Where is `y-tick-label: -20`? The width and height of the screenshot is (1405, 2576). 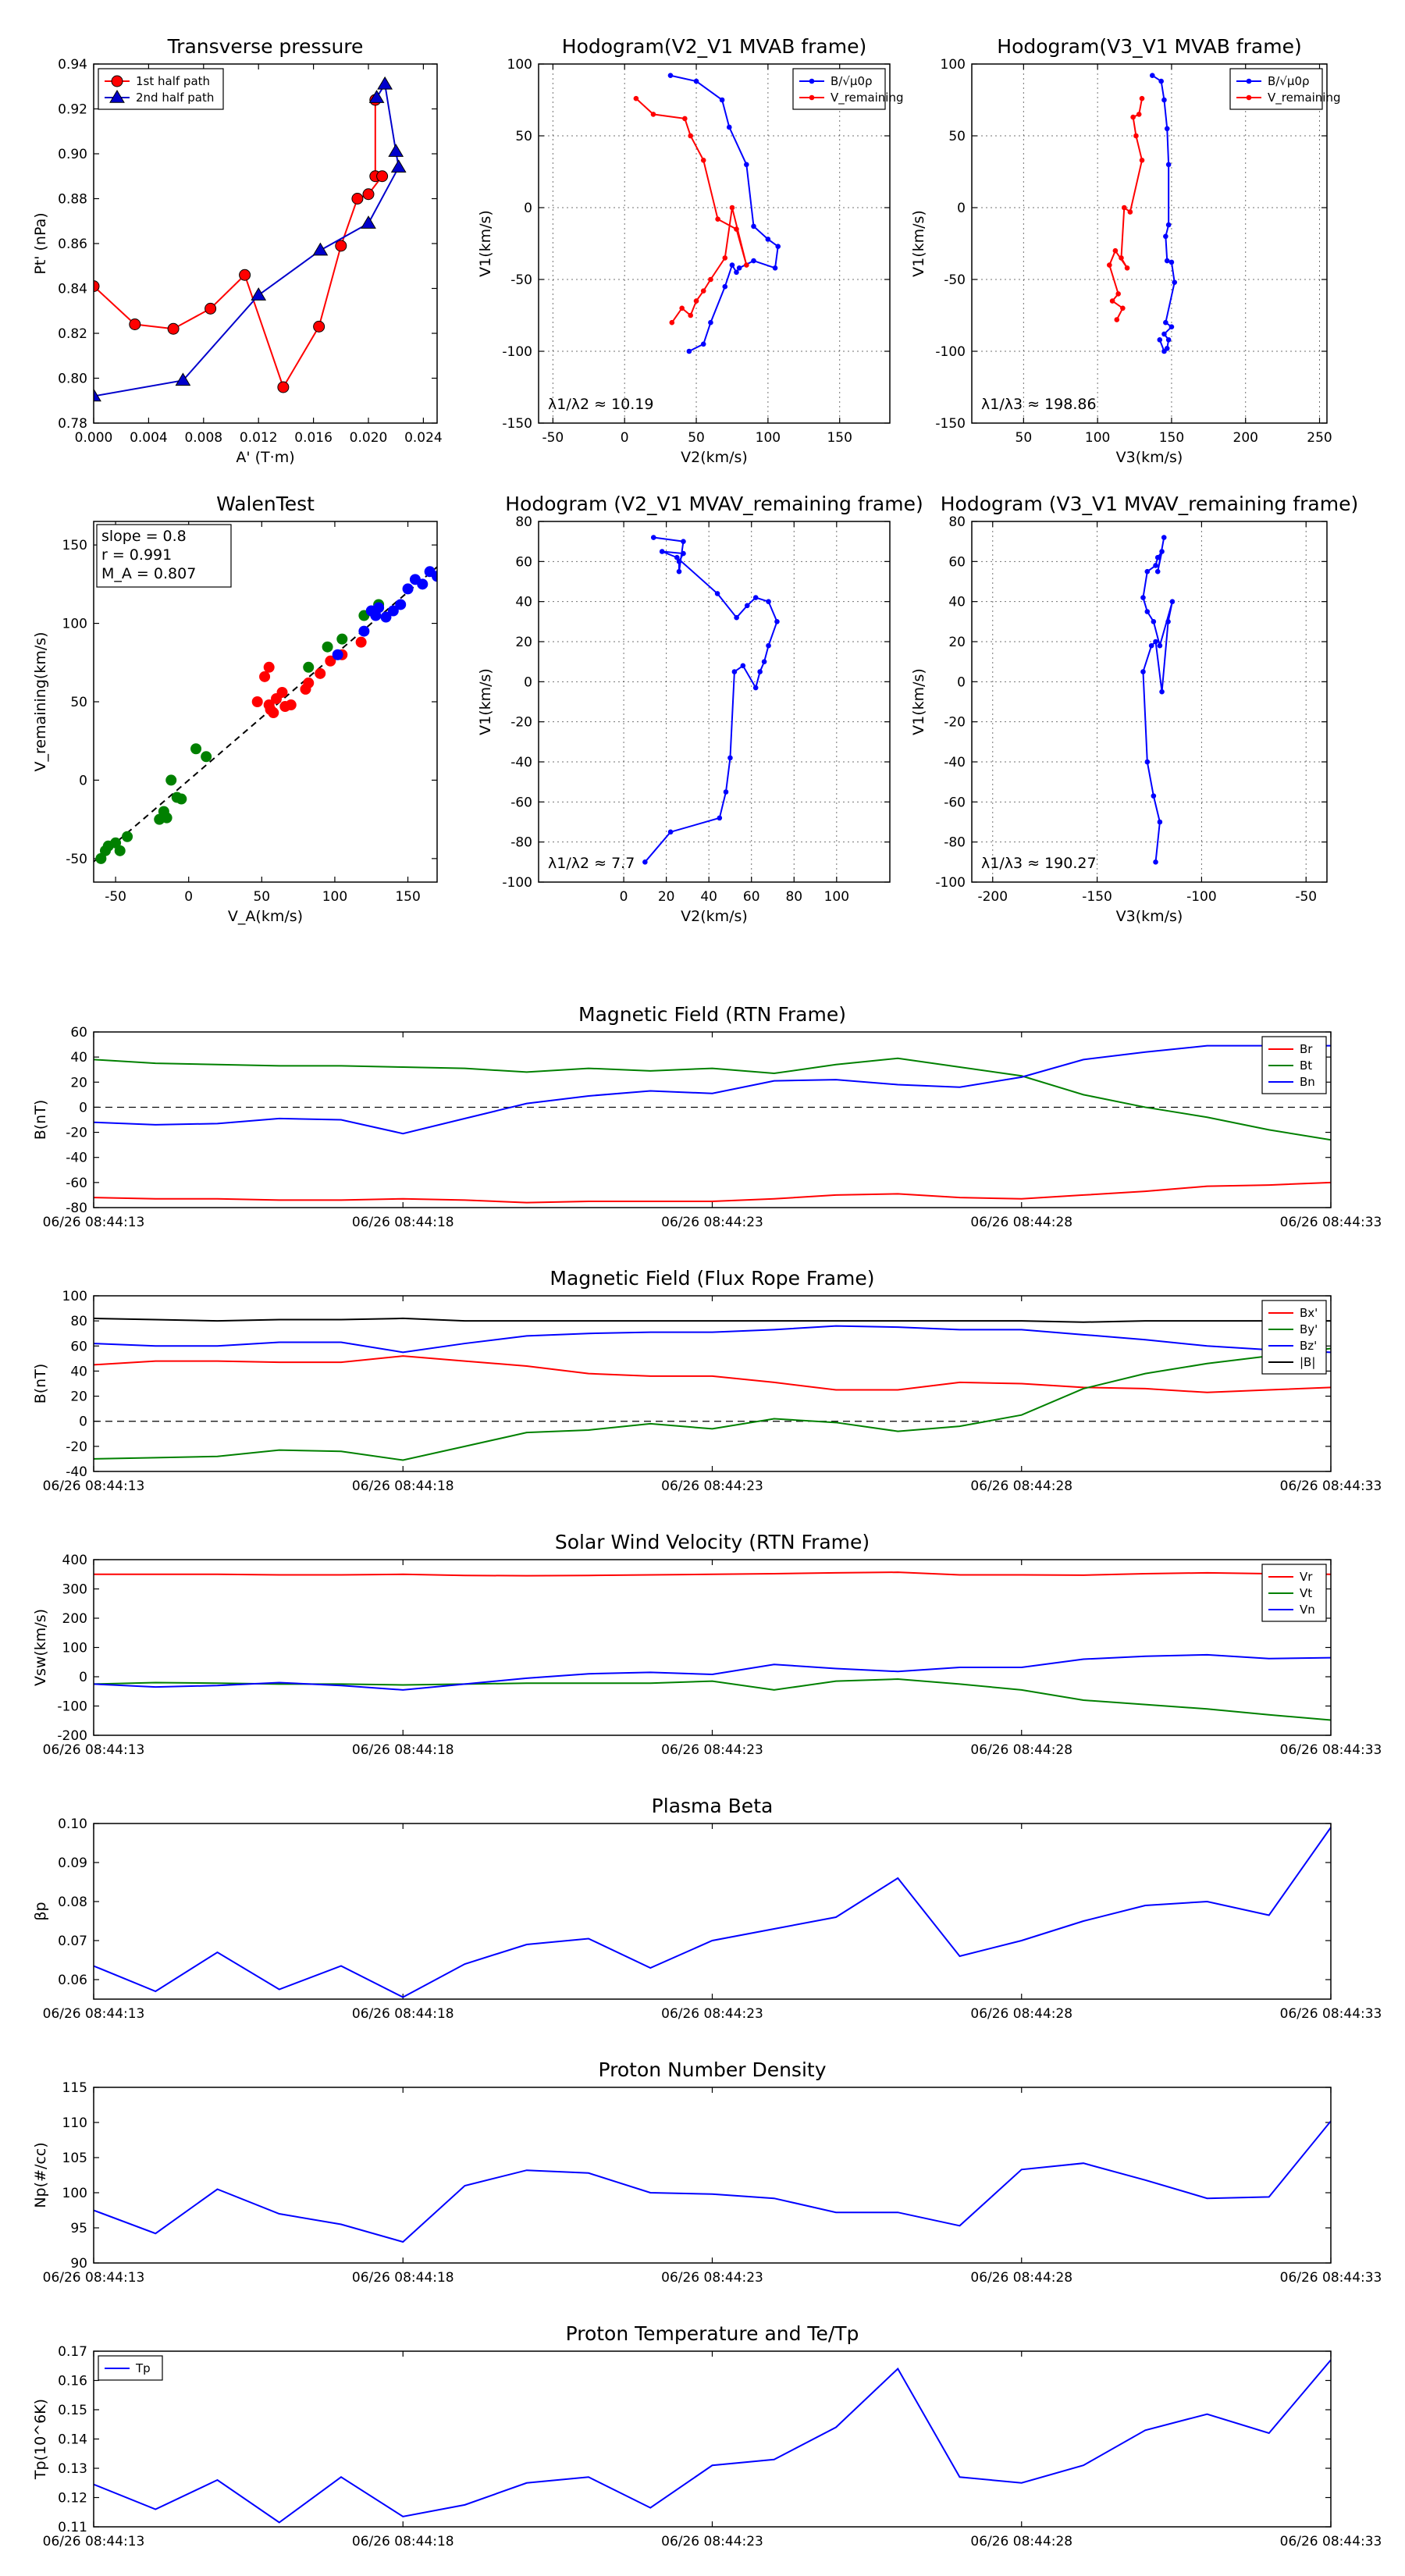 y-tick-label: -20 is located at coordinates (76, 1133).